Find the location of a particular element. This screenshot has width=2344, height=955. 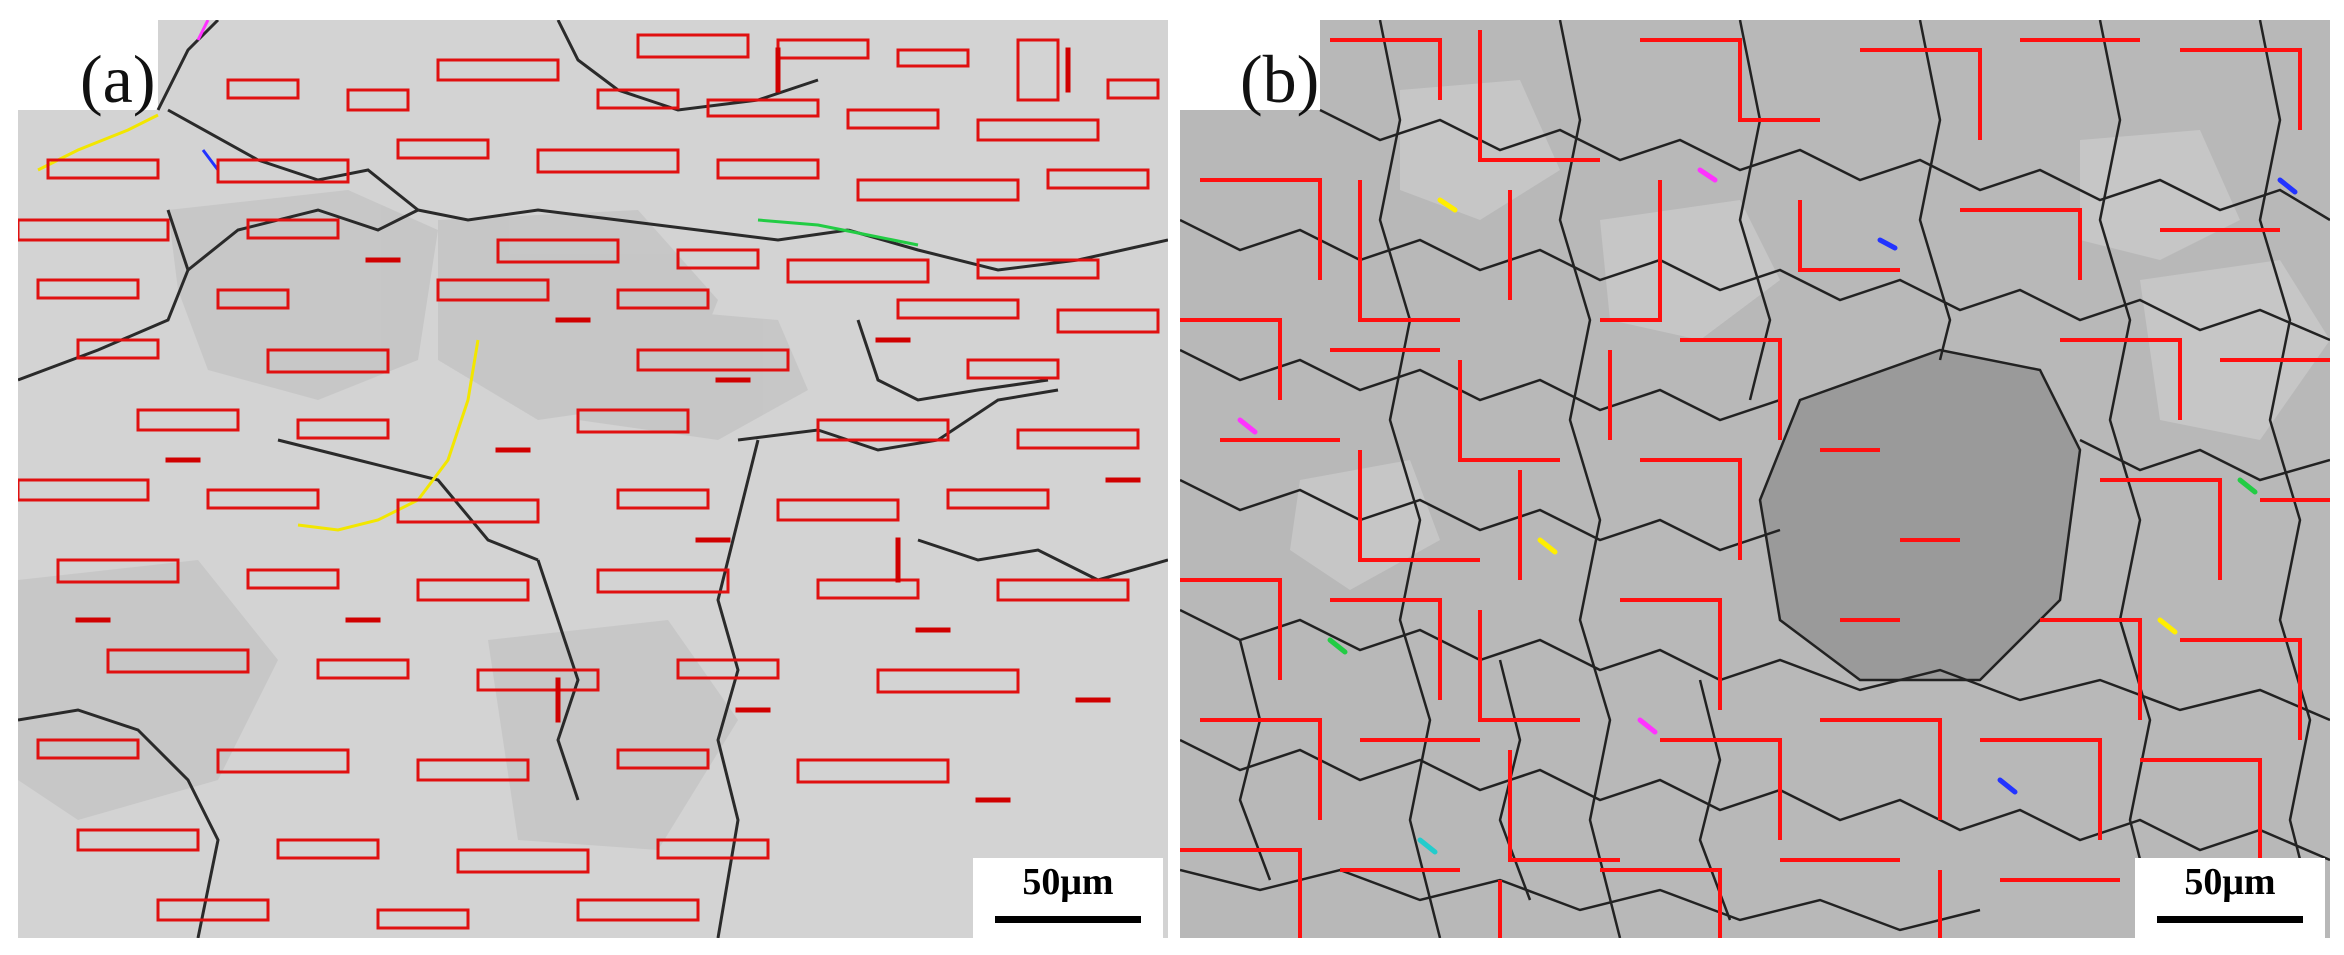

scale-bar-b-line is located at coordinates (2230, 919).